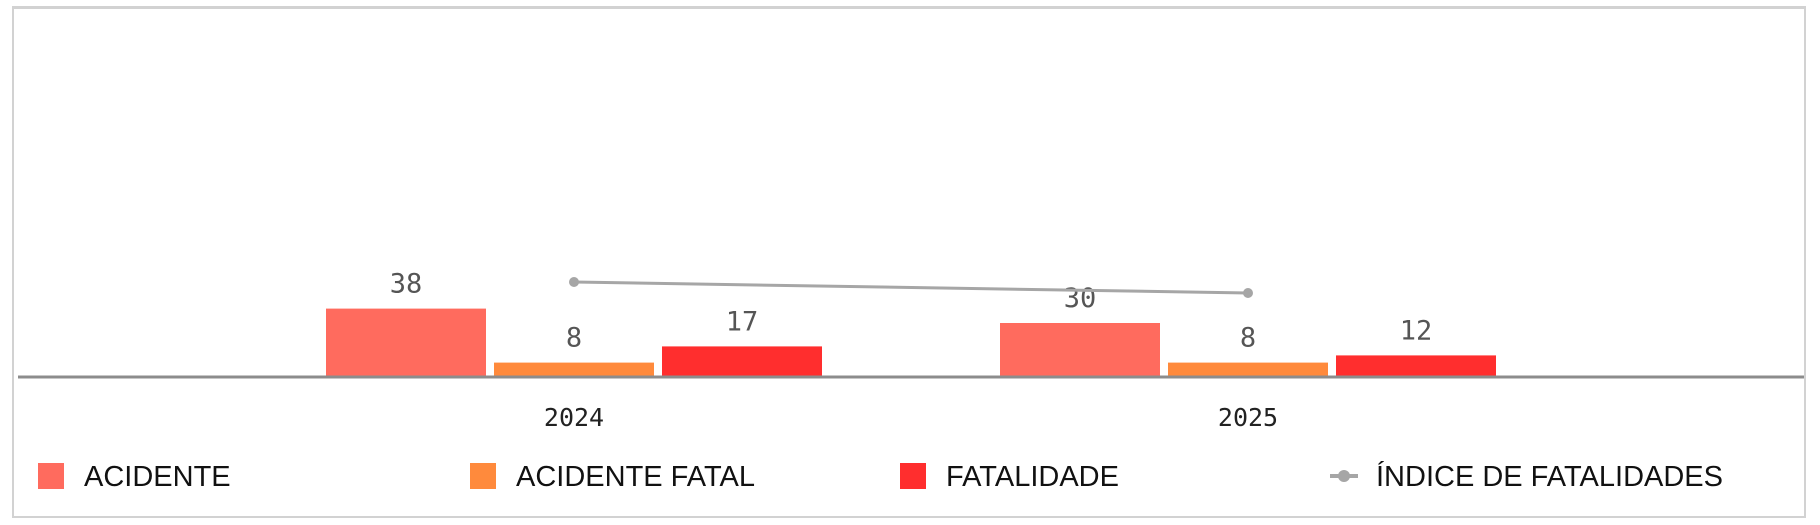 This screenshot has width=1820, height=525. What do you see at coordinates (742, 321) in the screenshot?
I see `data-label: 17` at bounding box center [742, 321].